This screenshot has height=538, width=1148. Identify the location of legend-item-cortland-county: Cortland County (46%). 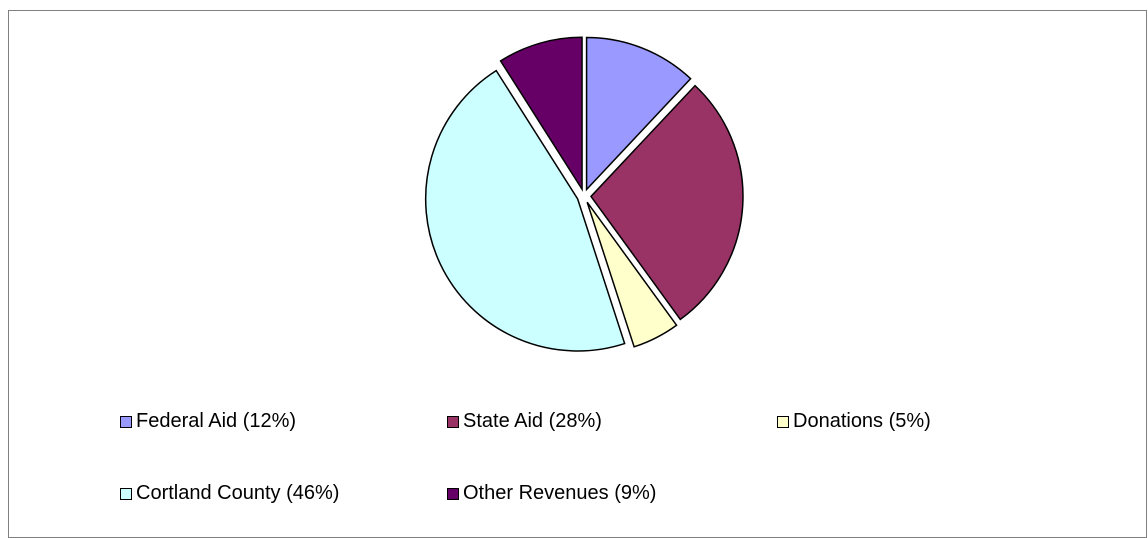
(229, 493).